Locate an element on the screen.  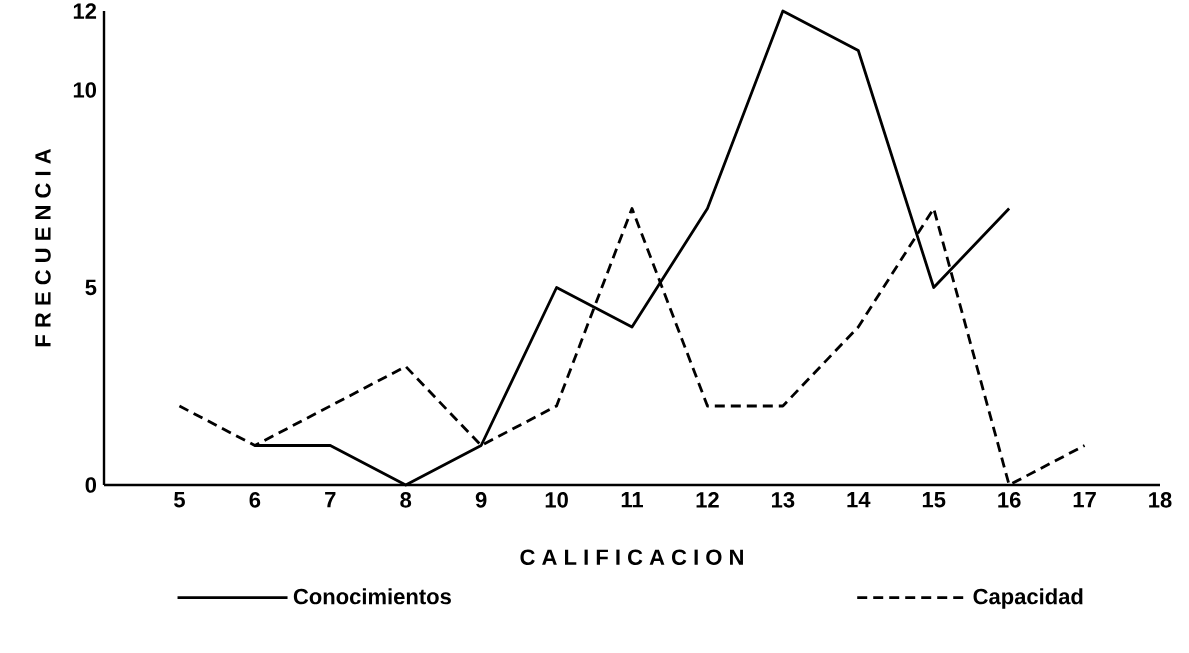
x-tick-label: 5 is located at coordinates (179, 500).